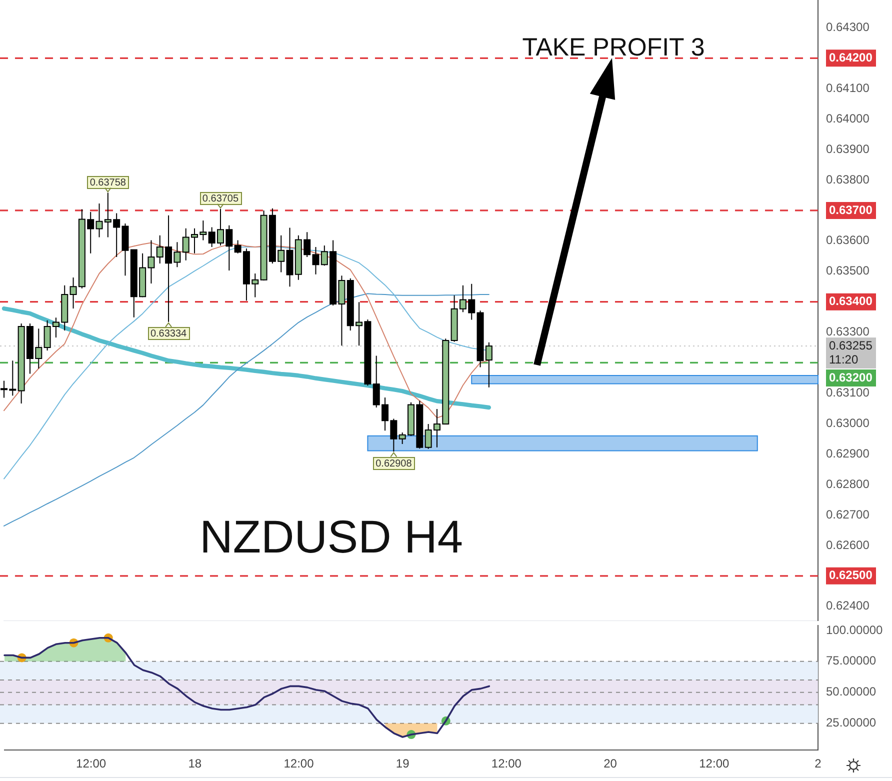 The width and height of the screenshot is (892, 781). I want to click on y-tick-label: 0.63300, so click(848, 331).